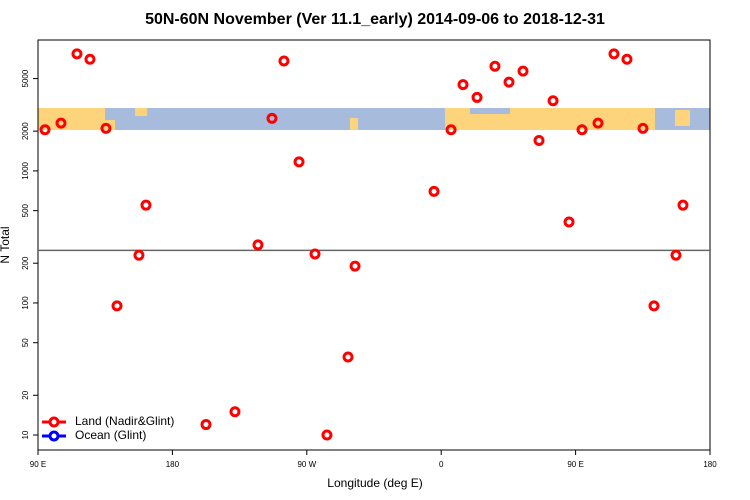  What do you see at coordinates (25, 342) in the screenshot?
I see `y-tick-label: 50` at bounding box center [25, 342].